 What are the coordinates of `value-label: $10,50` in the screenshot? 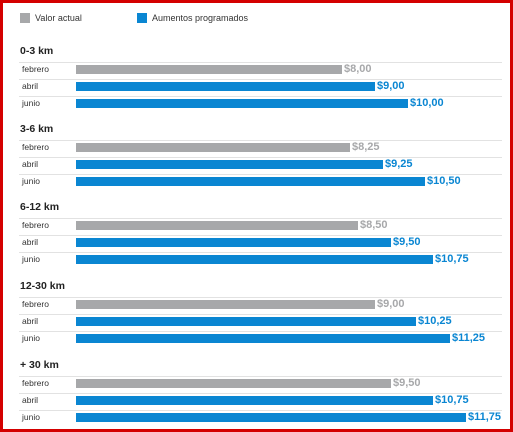 It's located at (444, 181).